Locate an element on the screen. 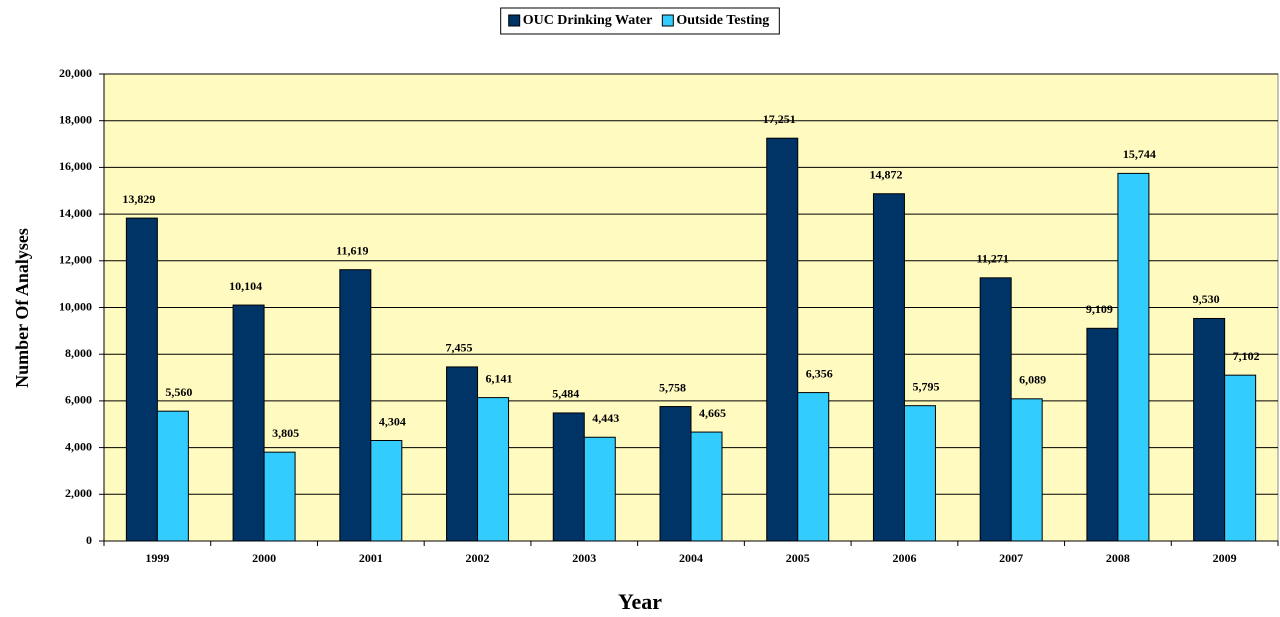 The height and width of the screenshot is (617, 1280). data-label: 9,530 is located at coordinates (1206, 299).